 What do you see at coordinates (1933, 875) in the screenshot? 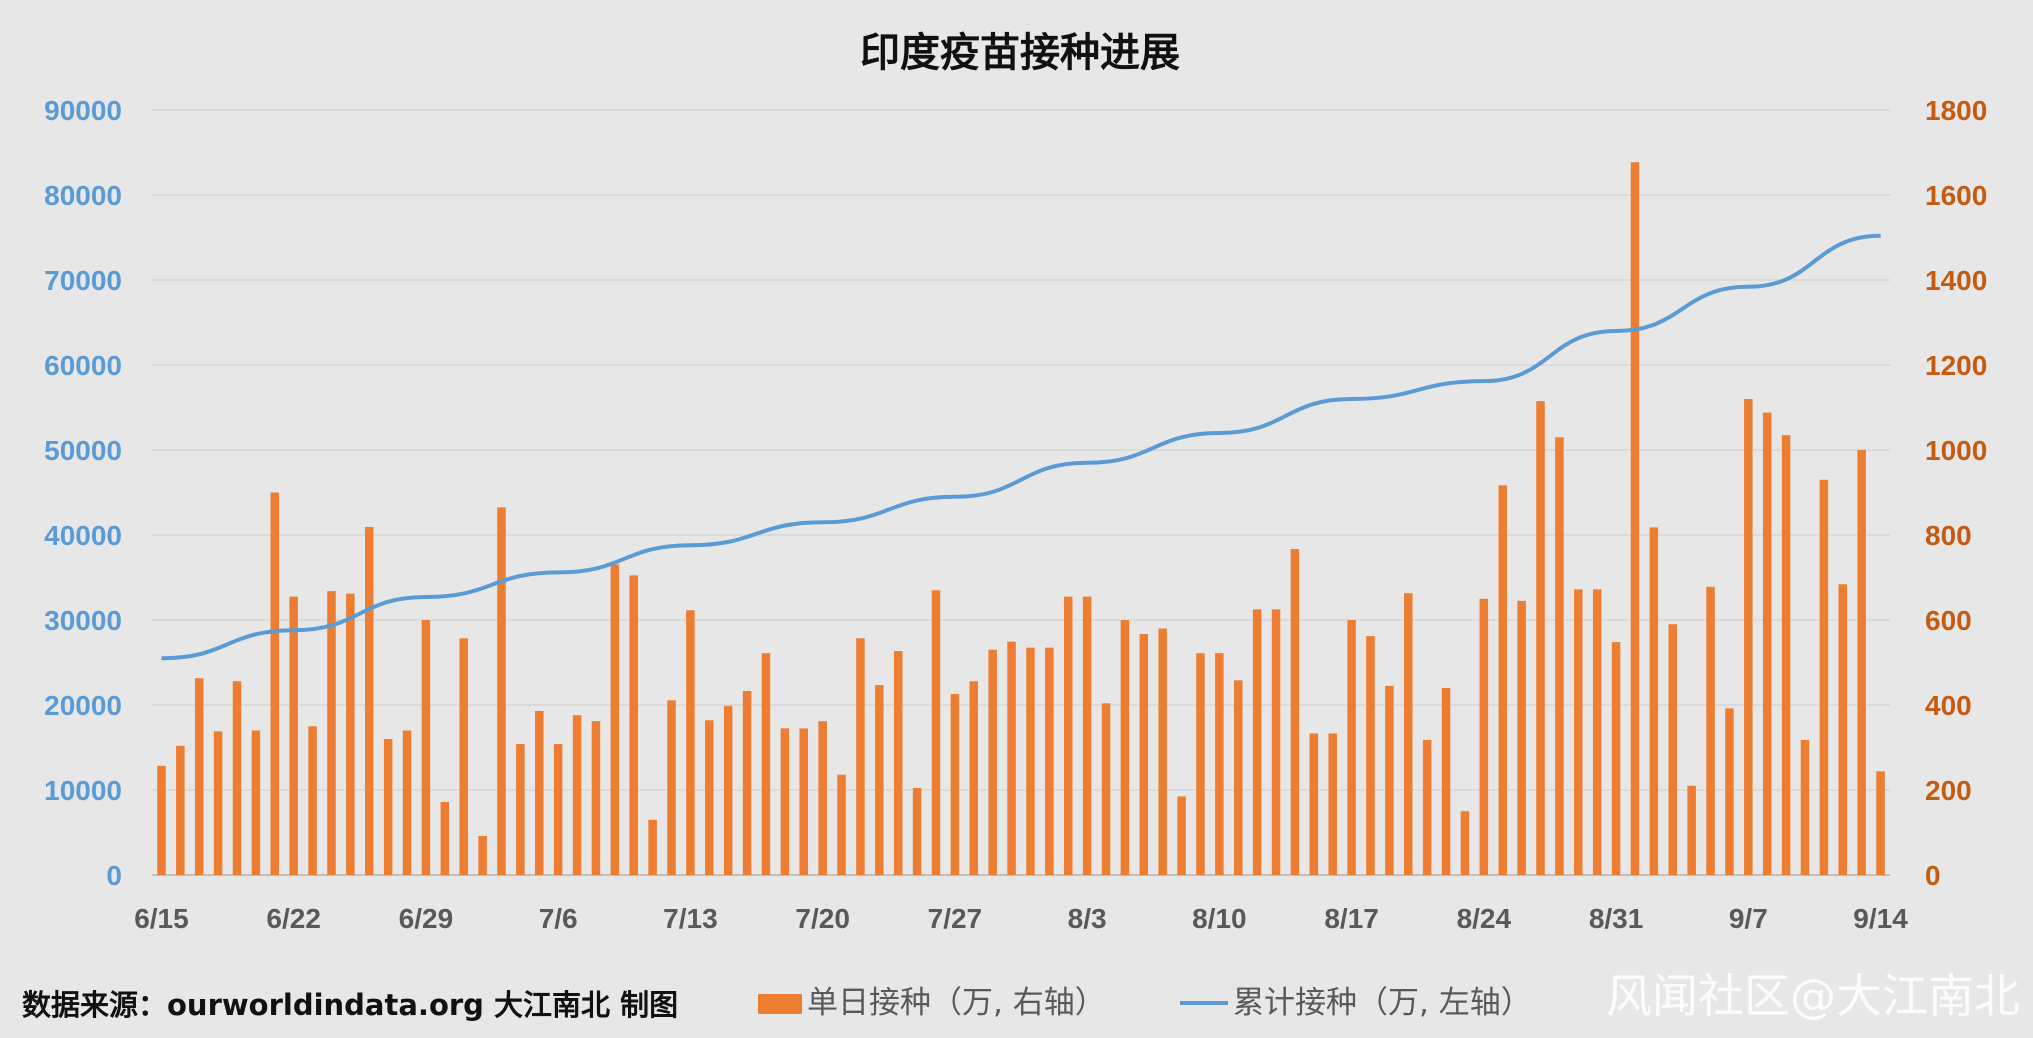
I see `right-tick-label: 0` at bounding box center [1933, 875].